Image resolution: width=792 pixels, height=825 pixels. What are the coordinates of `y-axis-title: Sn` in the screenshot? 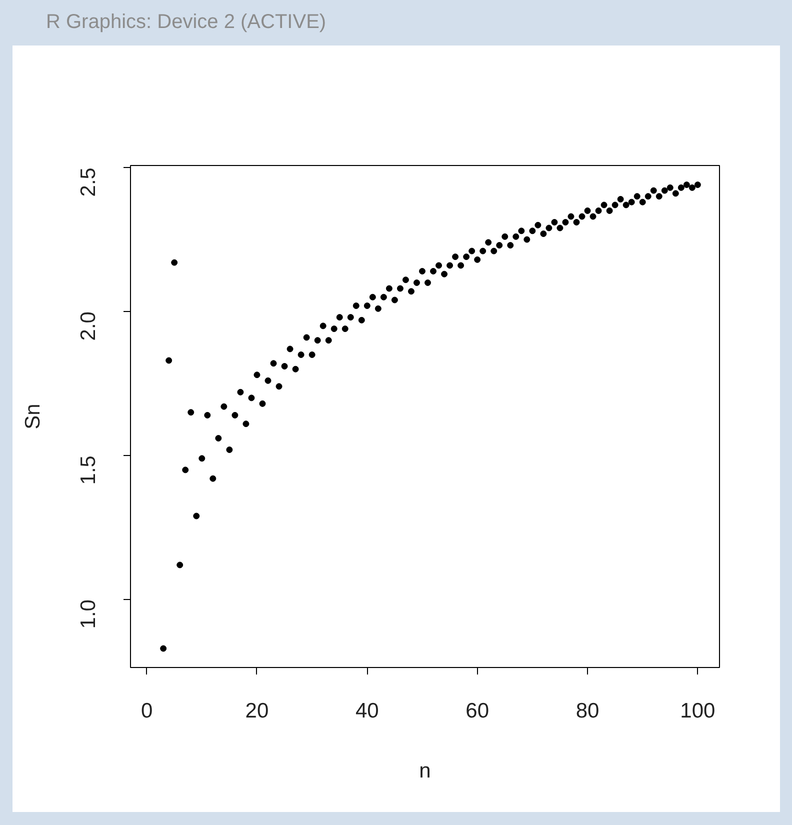 It's located at (33, 417).